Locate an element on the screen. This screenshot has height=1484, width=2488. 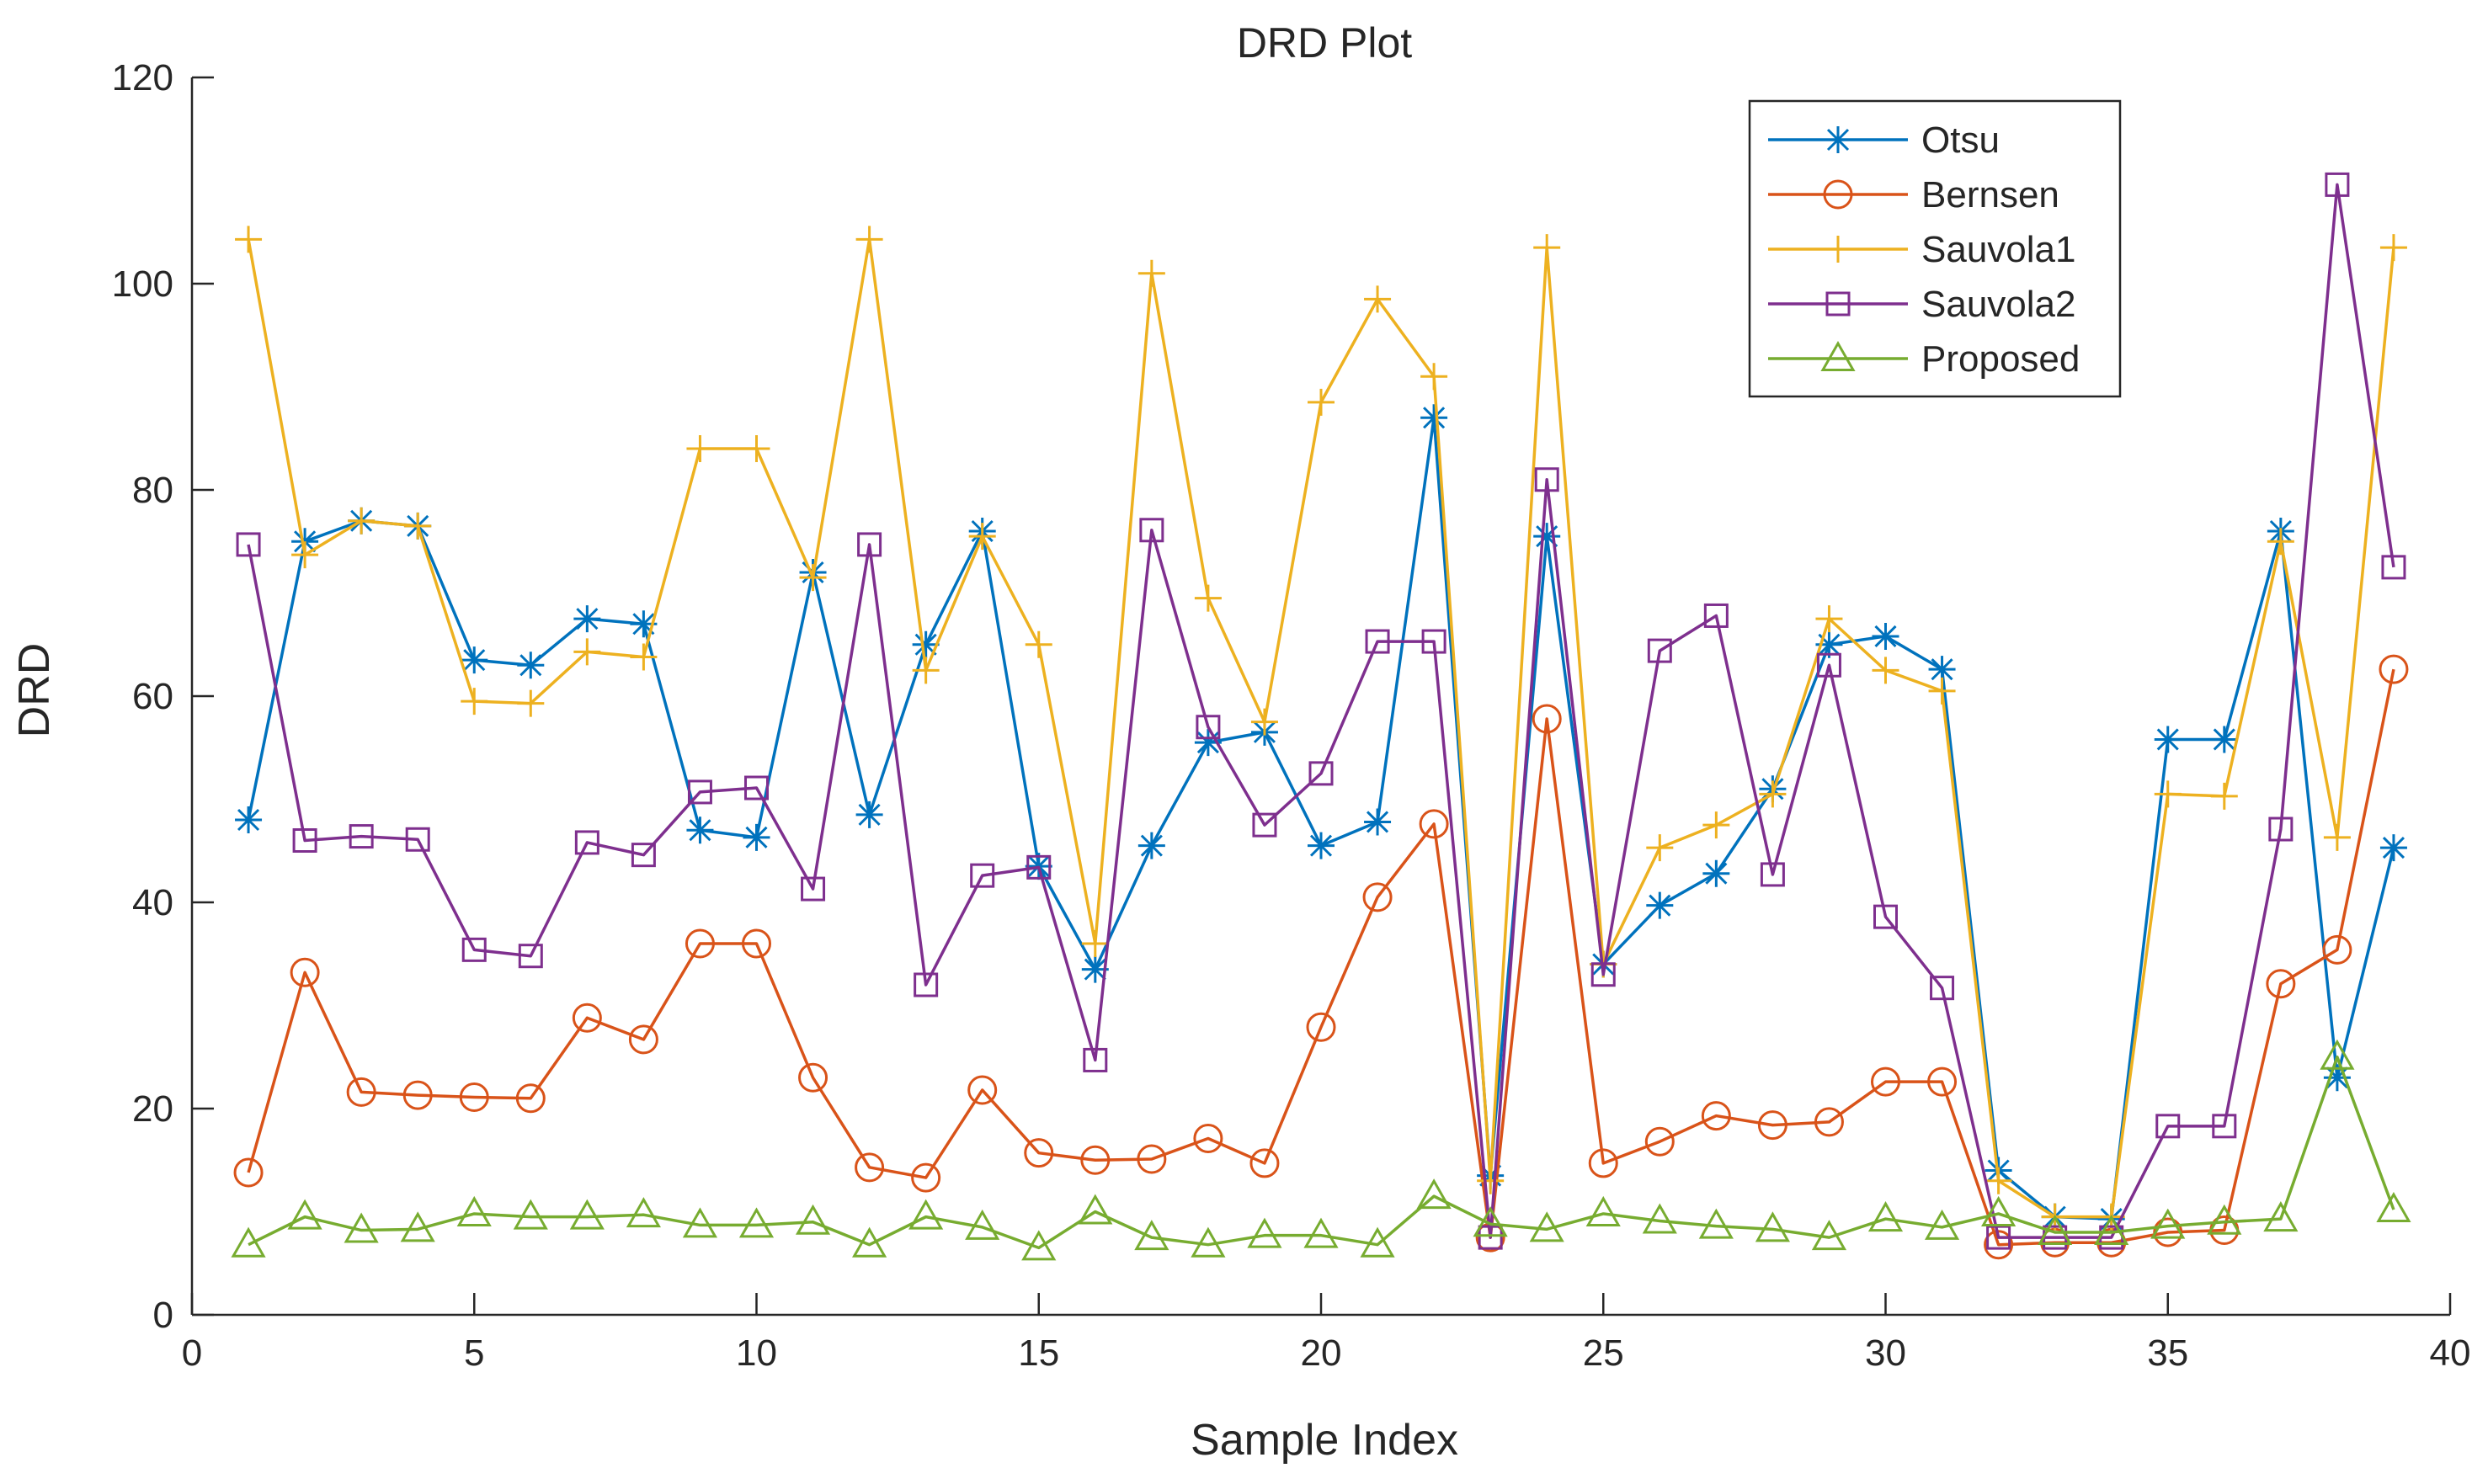
y-tick-label: 80 is located at coordinates (152, 490).